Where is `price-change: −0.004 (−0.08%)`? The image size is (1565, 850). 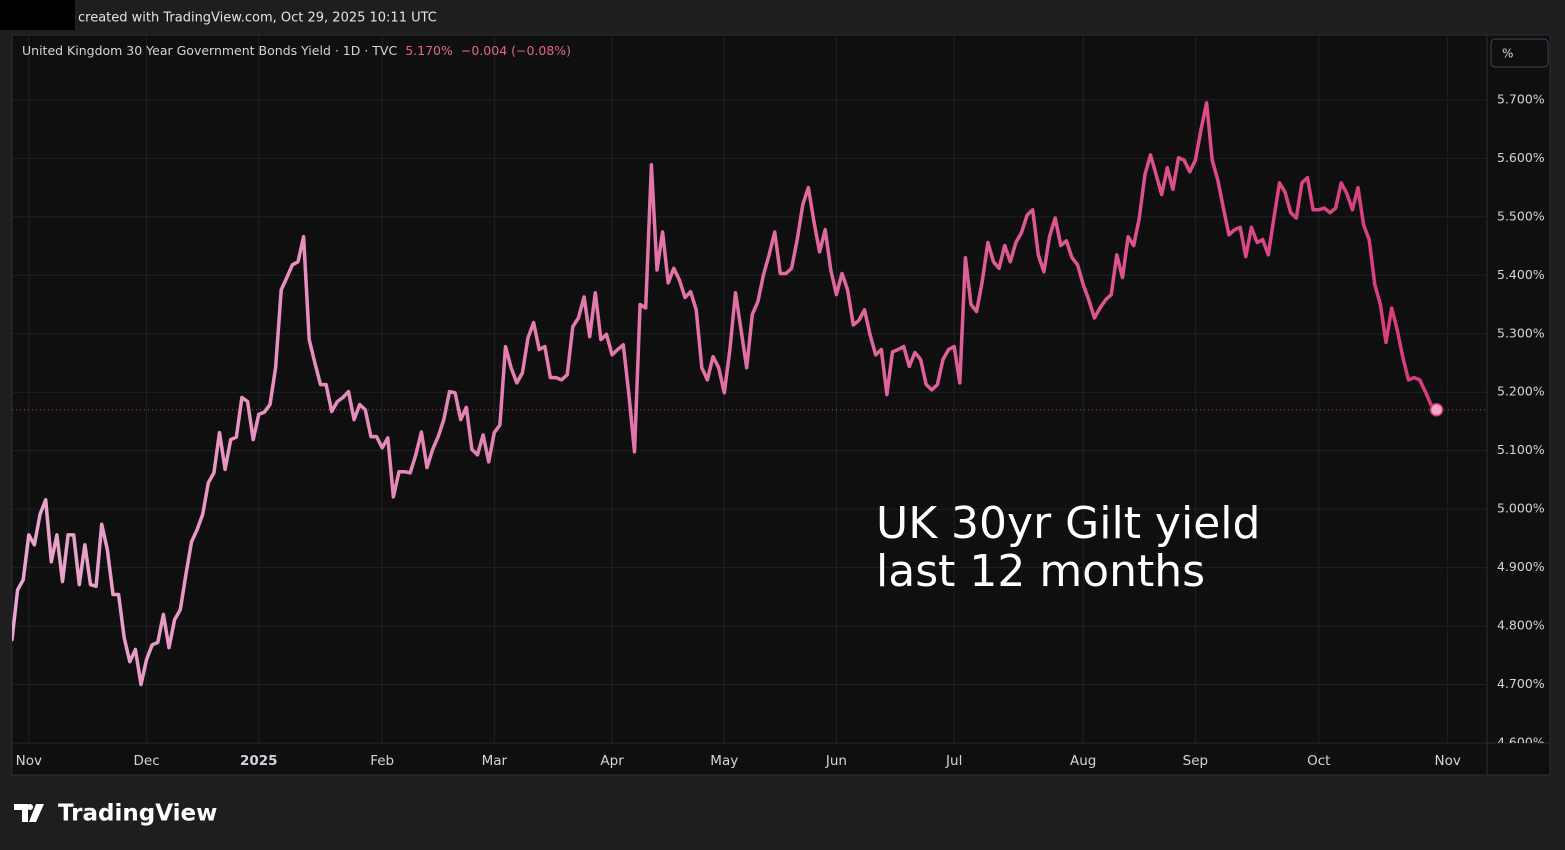 price-change: −0.004 (−0.08%) is located at coordinates (516, 50).